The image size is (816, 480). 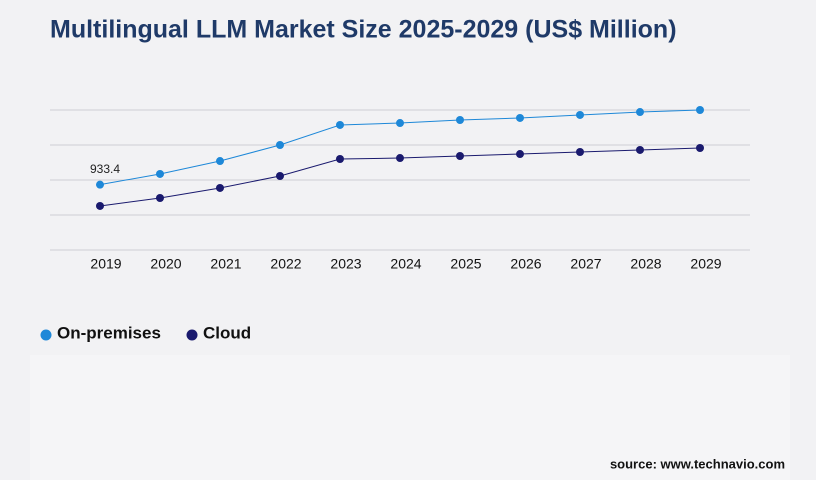 I want to click on x-tick-label: 2021, so click(x=225, y=264).